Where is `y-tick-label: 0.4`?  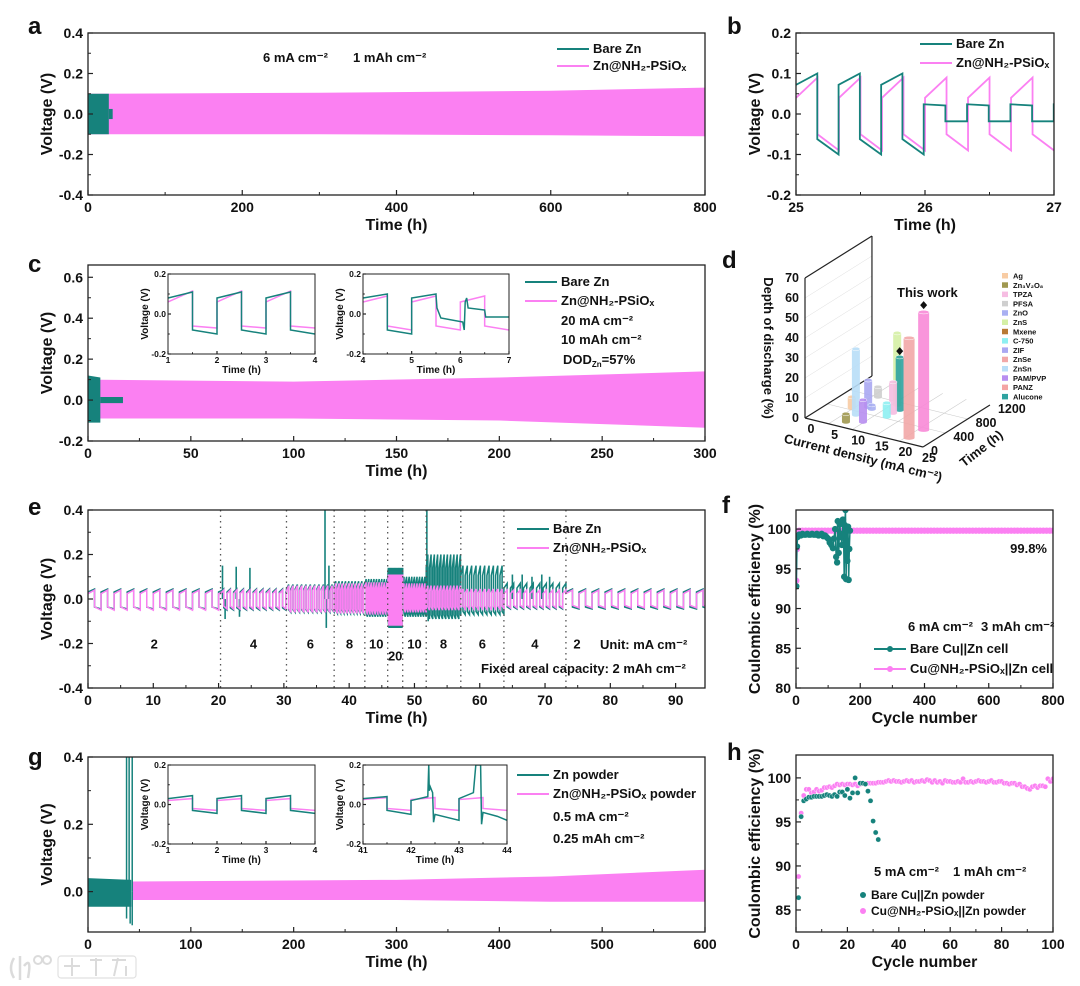
y-tick-label: 0.4 is located at coordinates (74, 318).